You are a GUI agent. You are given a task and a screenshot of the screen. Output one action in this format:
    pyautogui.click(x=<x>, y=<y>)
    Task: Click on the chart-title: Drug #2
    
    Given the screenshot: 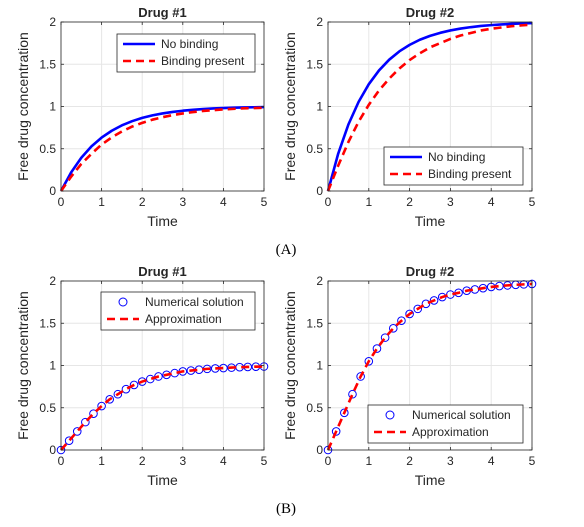 What is the action you would take?
    pyautogui.click(x=430, y=12)
    